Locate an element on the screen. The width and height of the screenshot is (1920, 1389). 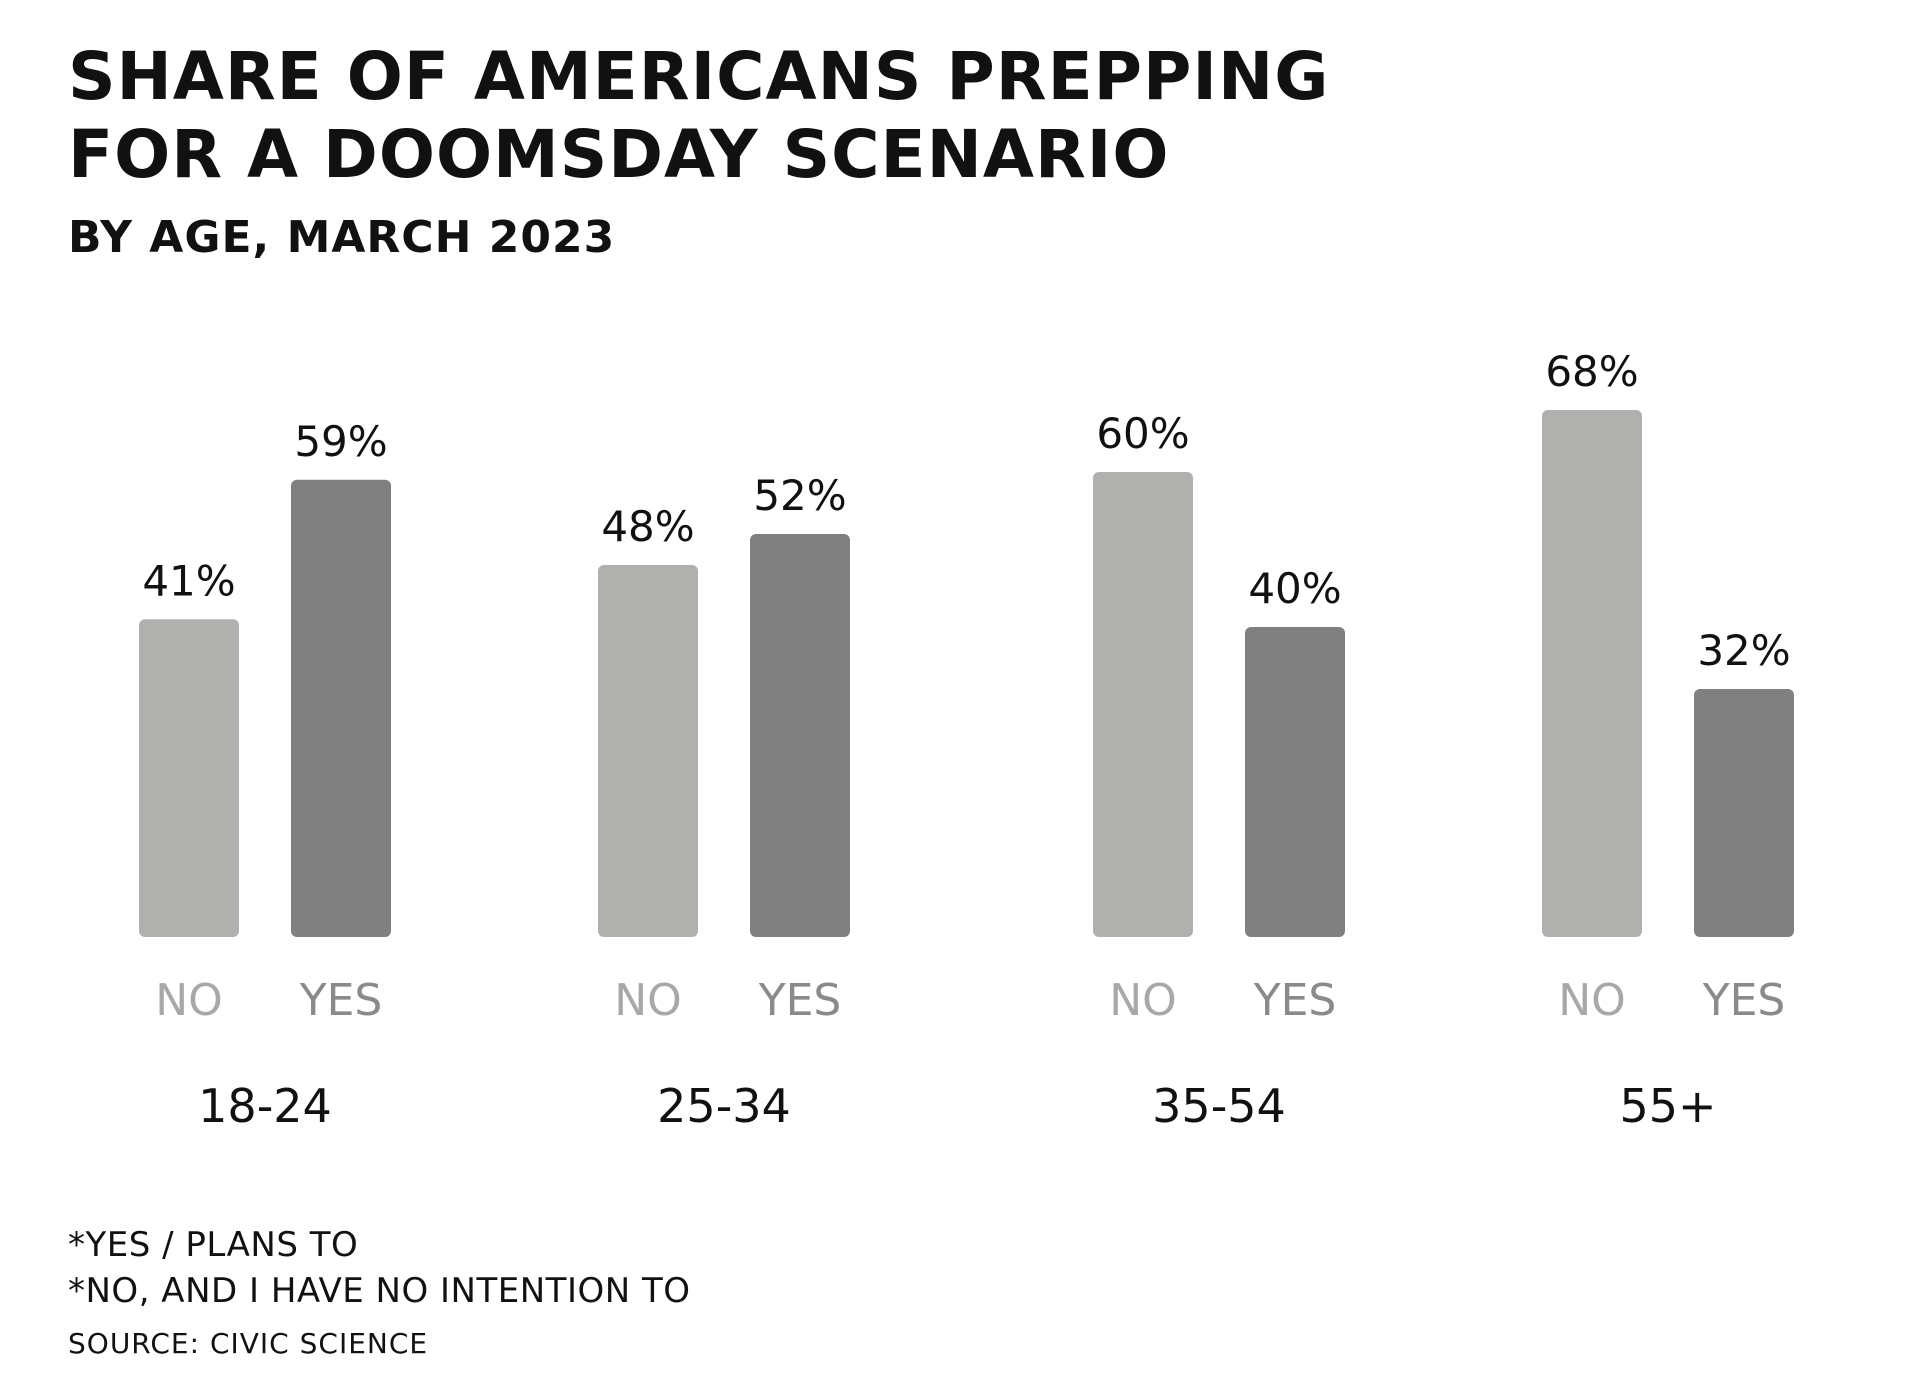
footnote-yes: *YES / PLANS TO is located at coordinates (213, 1245).